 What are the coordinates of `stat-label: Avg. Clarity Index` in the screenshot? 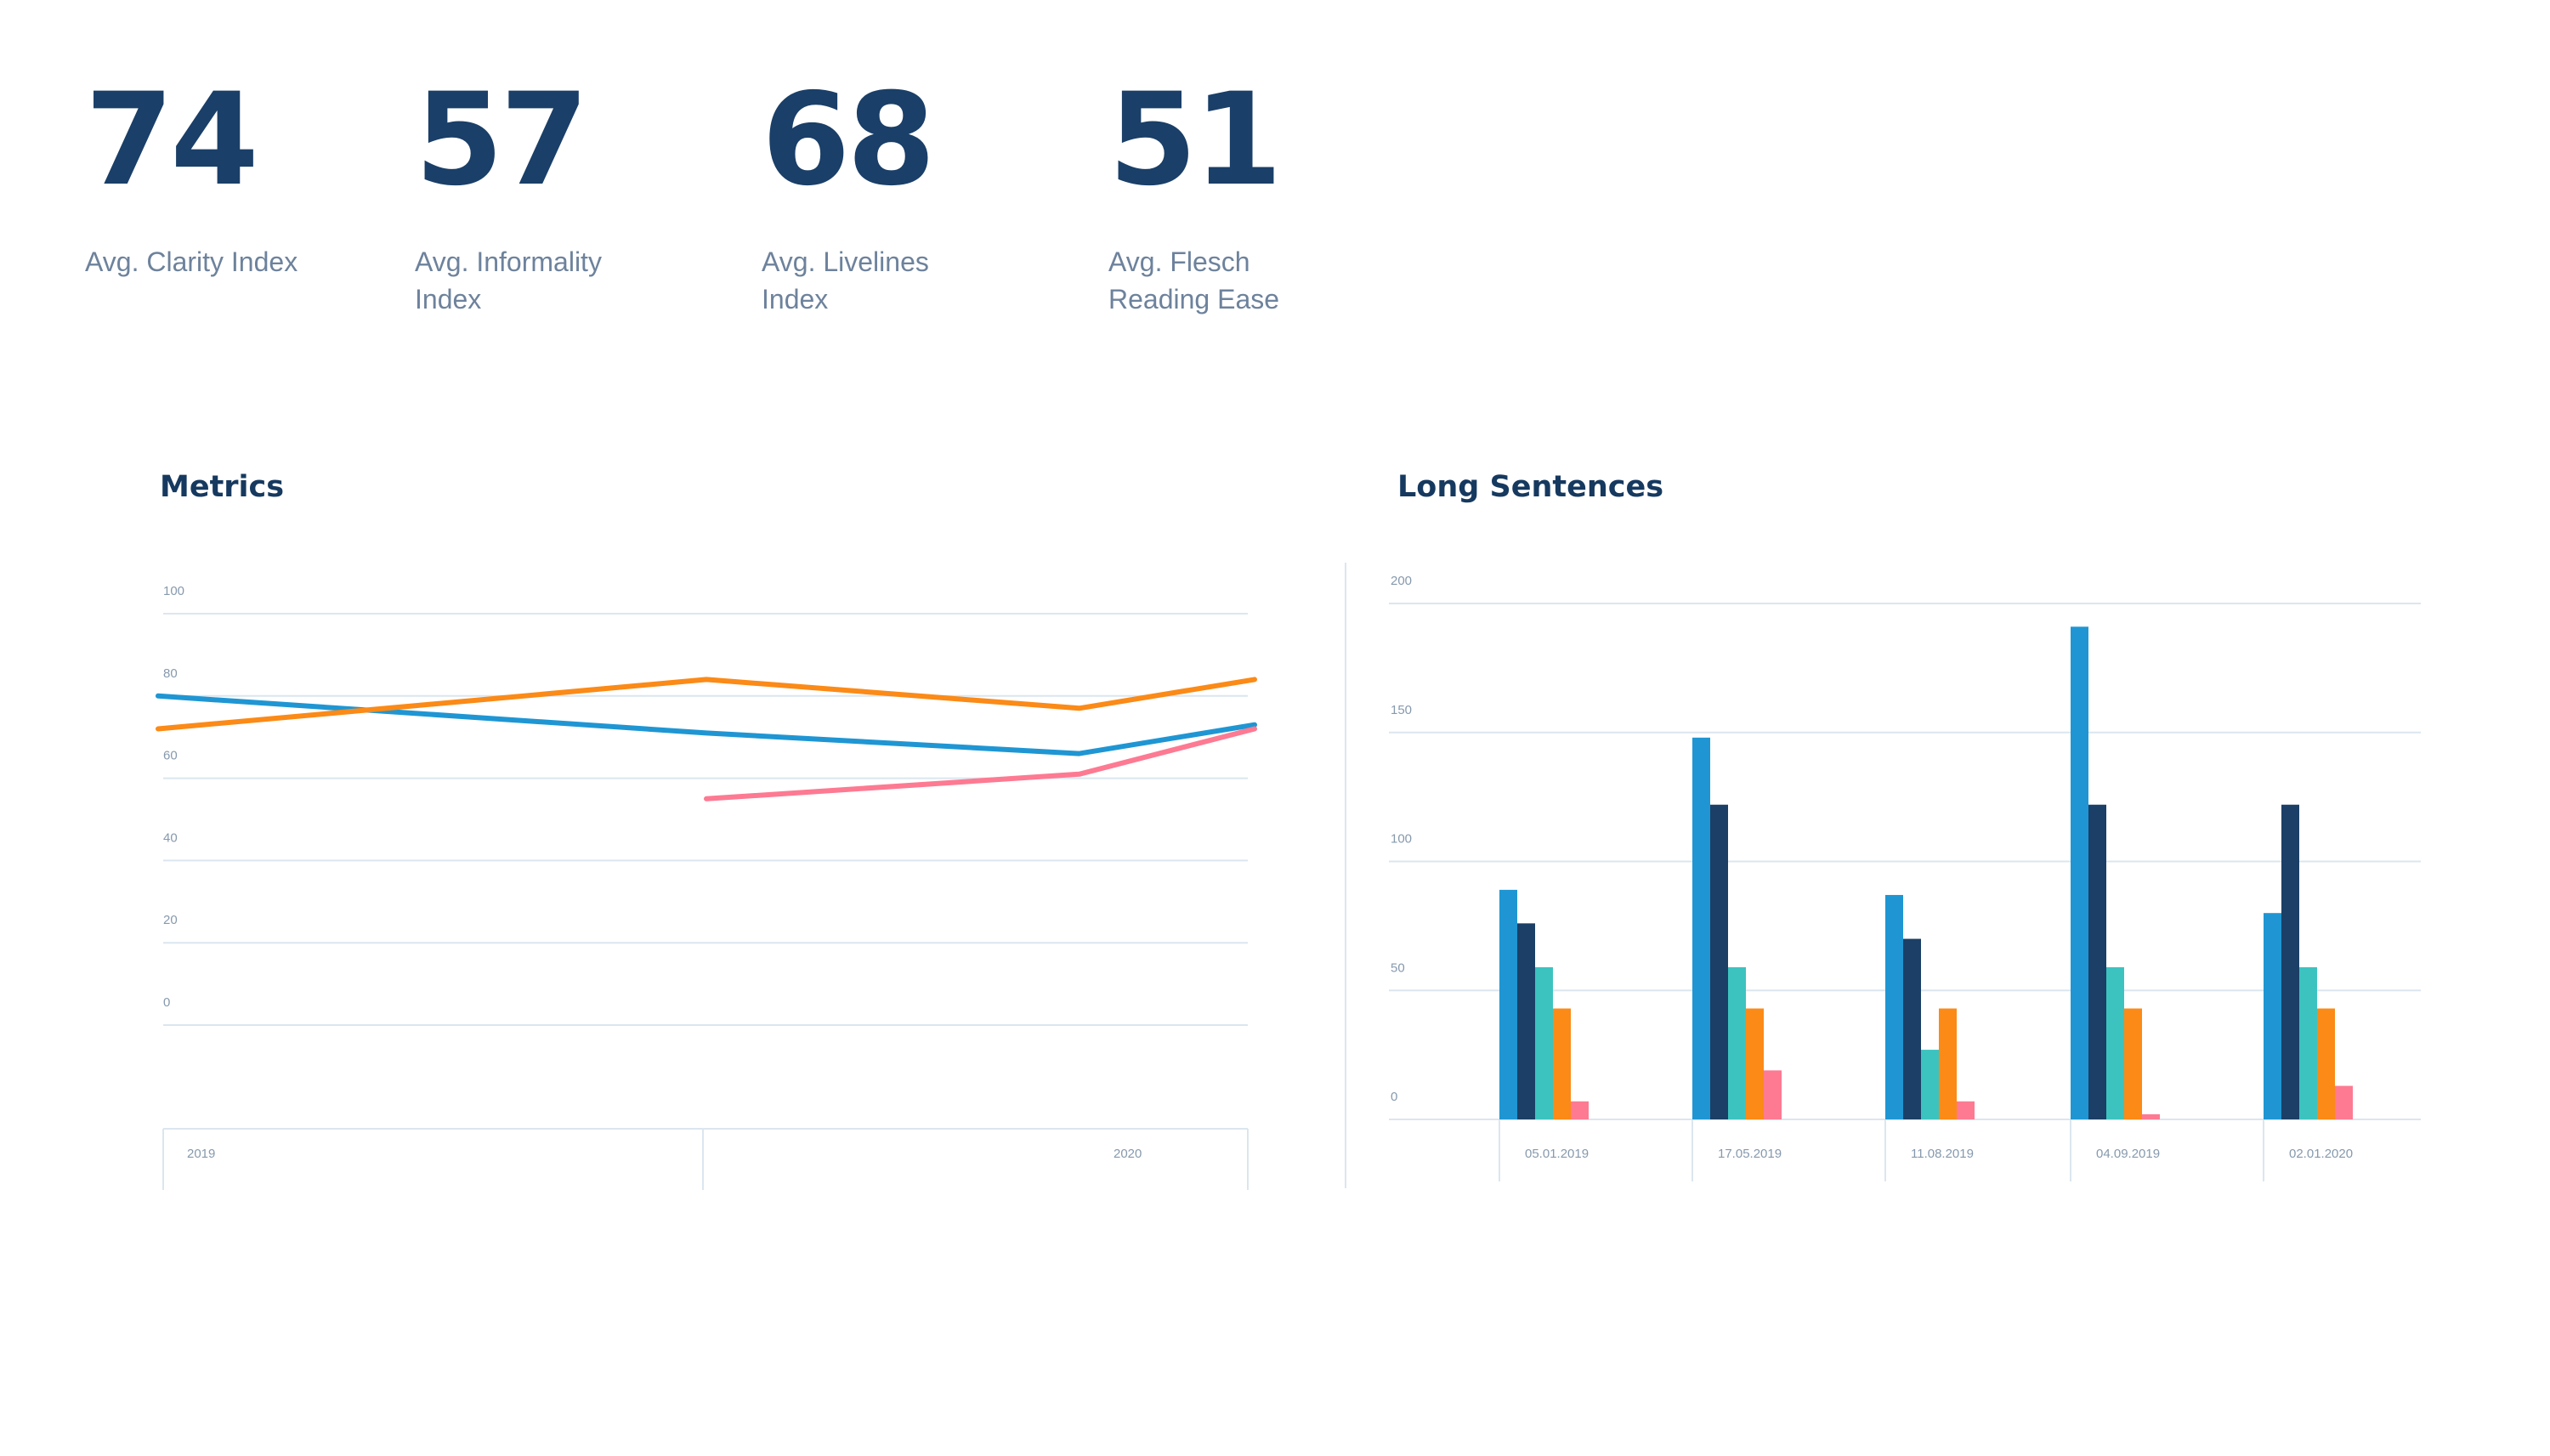 It's located at (191, 262).